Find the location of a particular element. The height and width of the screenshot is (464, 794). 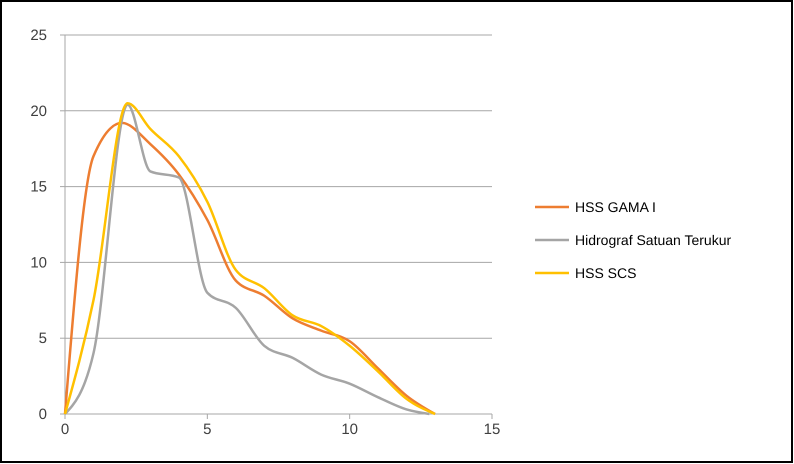

y-tick-label: 25 is located at coordinates (38, 35).